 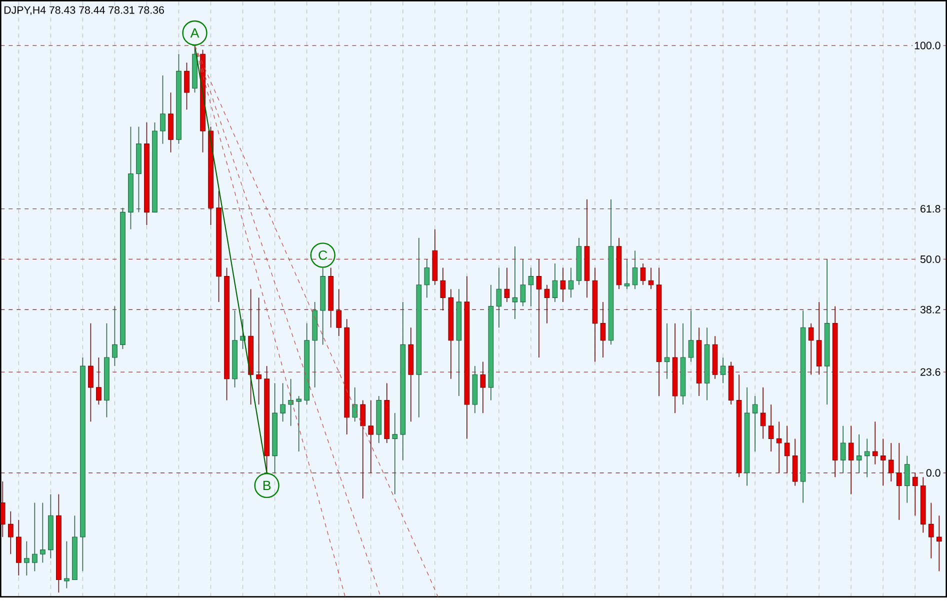 What do you see at coordinates (323, 255) in the screenshot?
I see `annotation: C` at bounding box center [323, 255].